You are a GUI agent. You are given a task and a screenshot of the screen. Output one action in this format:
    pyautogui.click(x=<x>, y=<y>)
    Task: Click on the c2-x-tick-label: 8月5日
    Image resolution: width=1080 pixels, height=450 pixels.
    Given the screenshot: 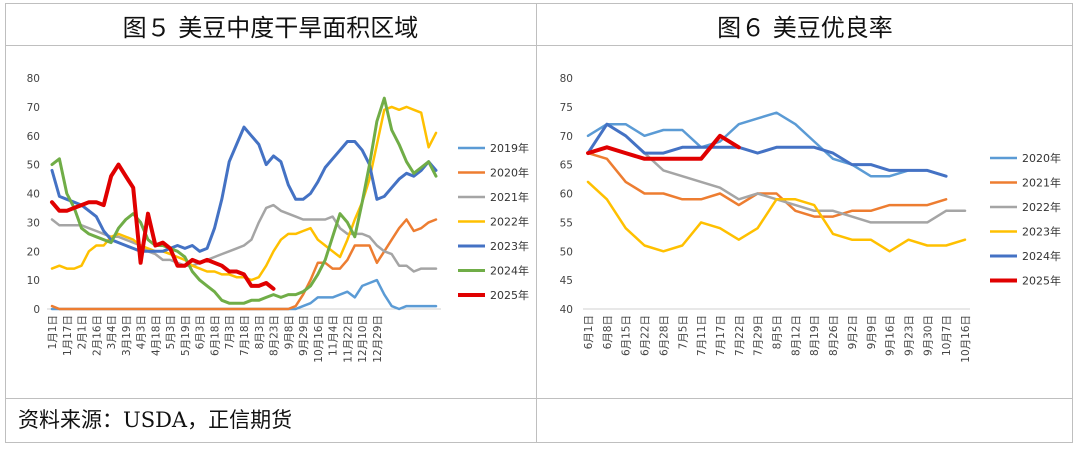 What is the action you would take?
    pyautogui.click(x=778, y=332)
    